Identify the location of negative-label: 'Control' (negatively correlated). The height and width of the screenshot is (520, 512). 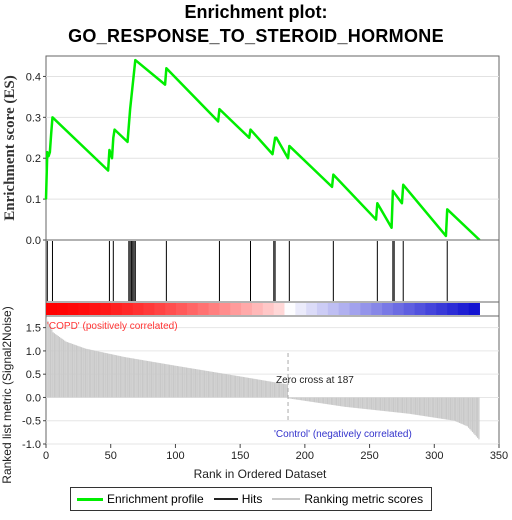
(343, 434).